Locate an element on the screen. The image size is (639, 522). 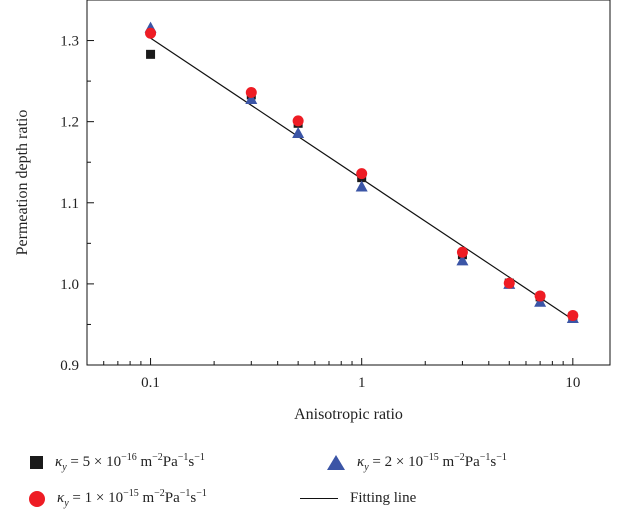
y-axis: 0.9 1.0 1.1 1.2 1.3 is located at coordinates (77, 204).